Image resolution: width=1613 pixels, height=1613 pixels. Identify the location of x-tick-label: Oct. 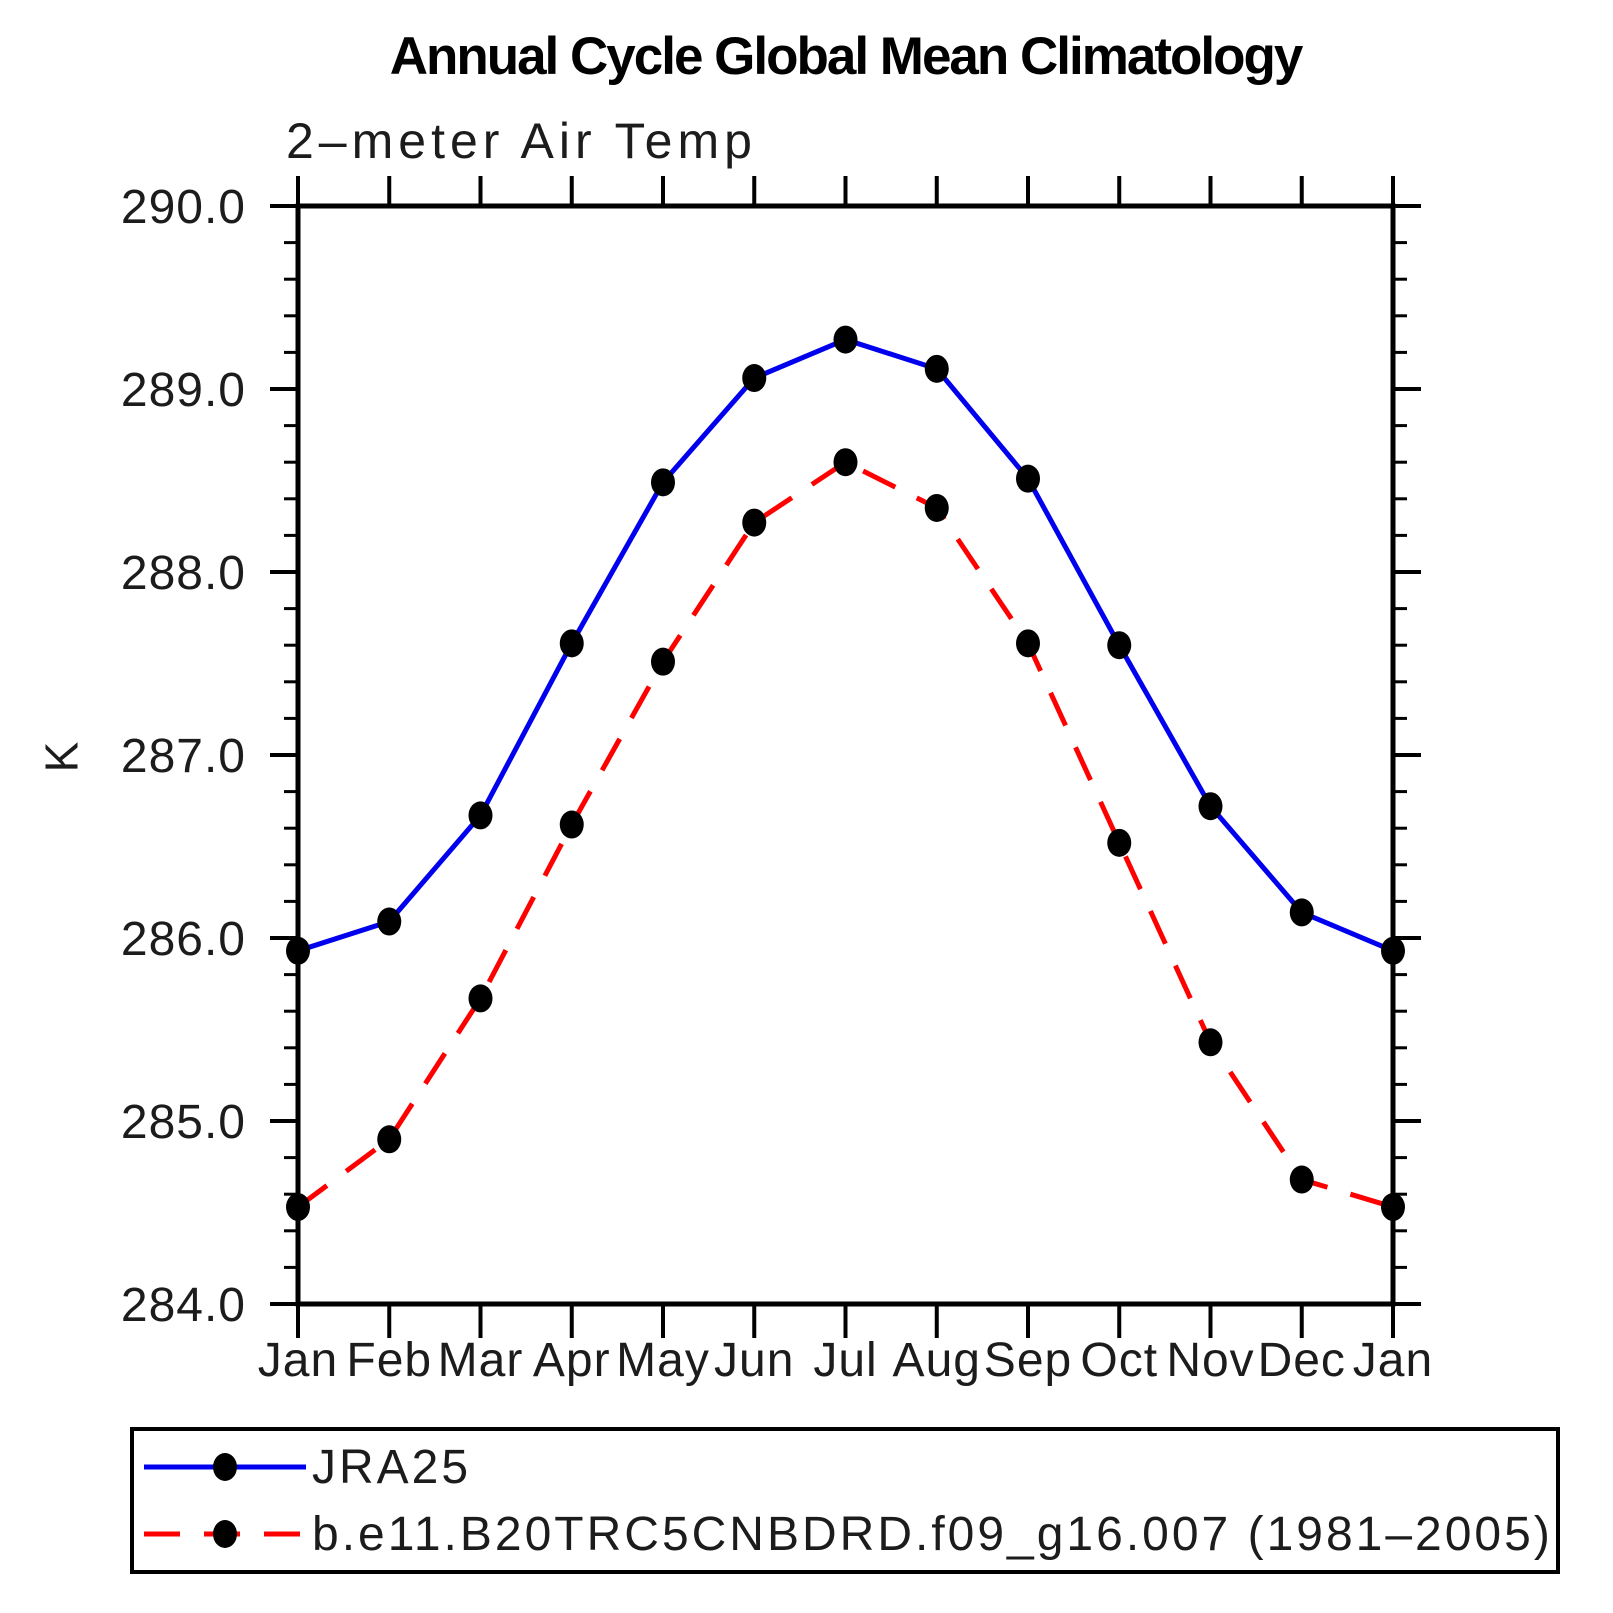
(1119, 1360).